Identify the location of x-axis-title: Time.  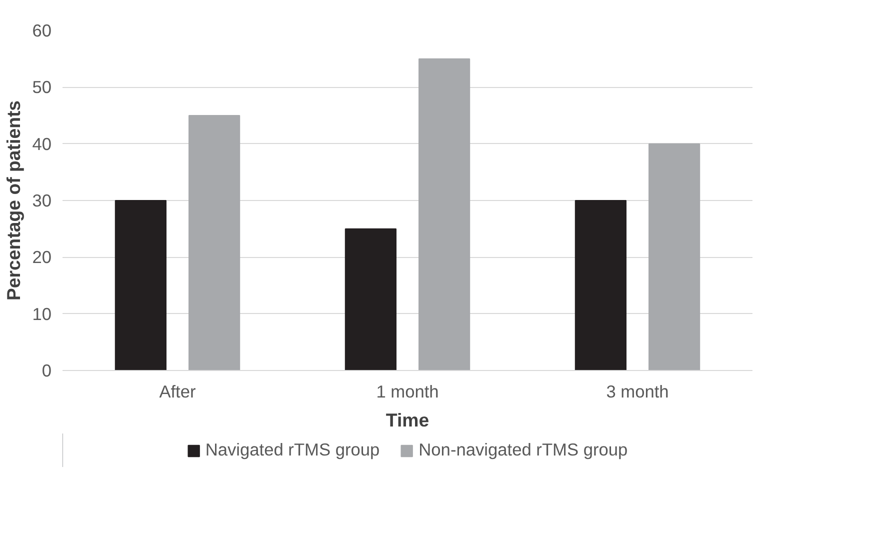
(408, 420).